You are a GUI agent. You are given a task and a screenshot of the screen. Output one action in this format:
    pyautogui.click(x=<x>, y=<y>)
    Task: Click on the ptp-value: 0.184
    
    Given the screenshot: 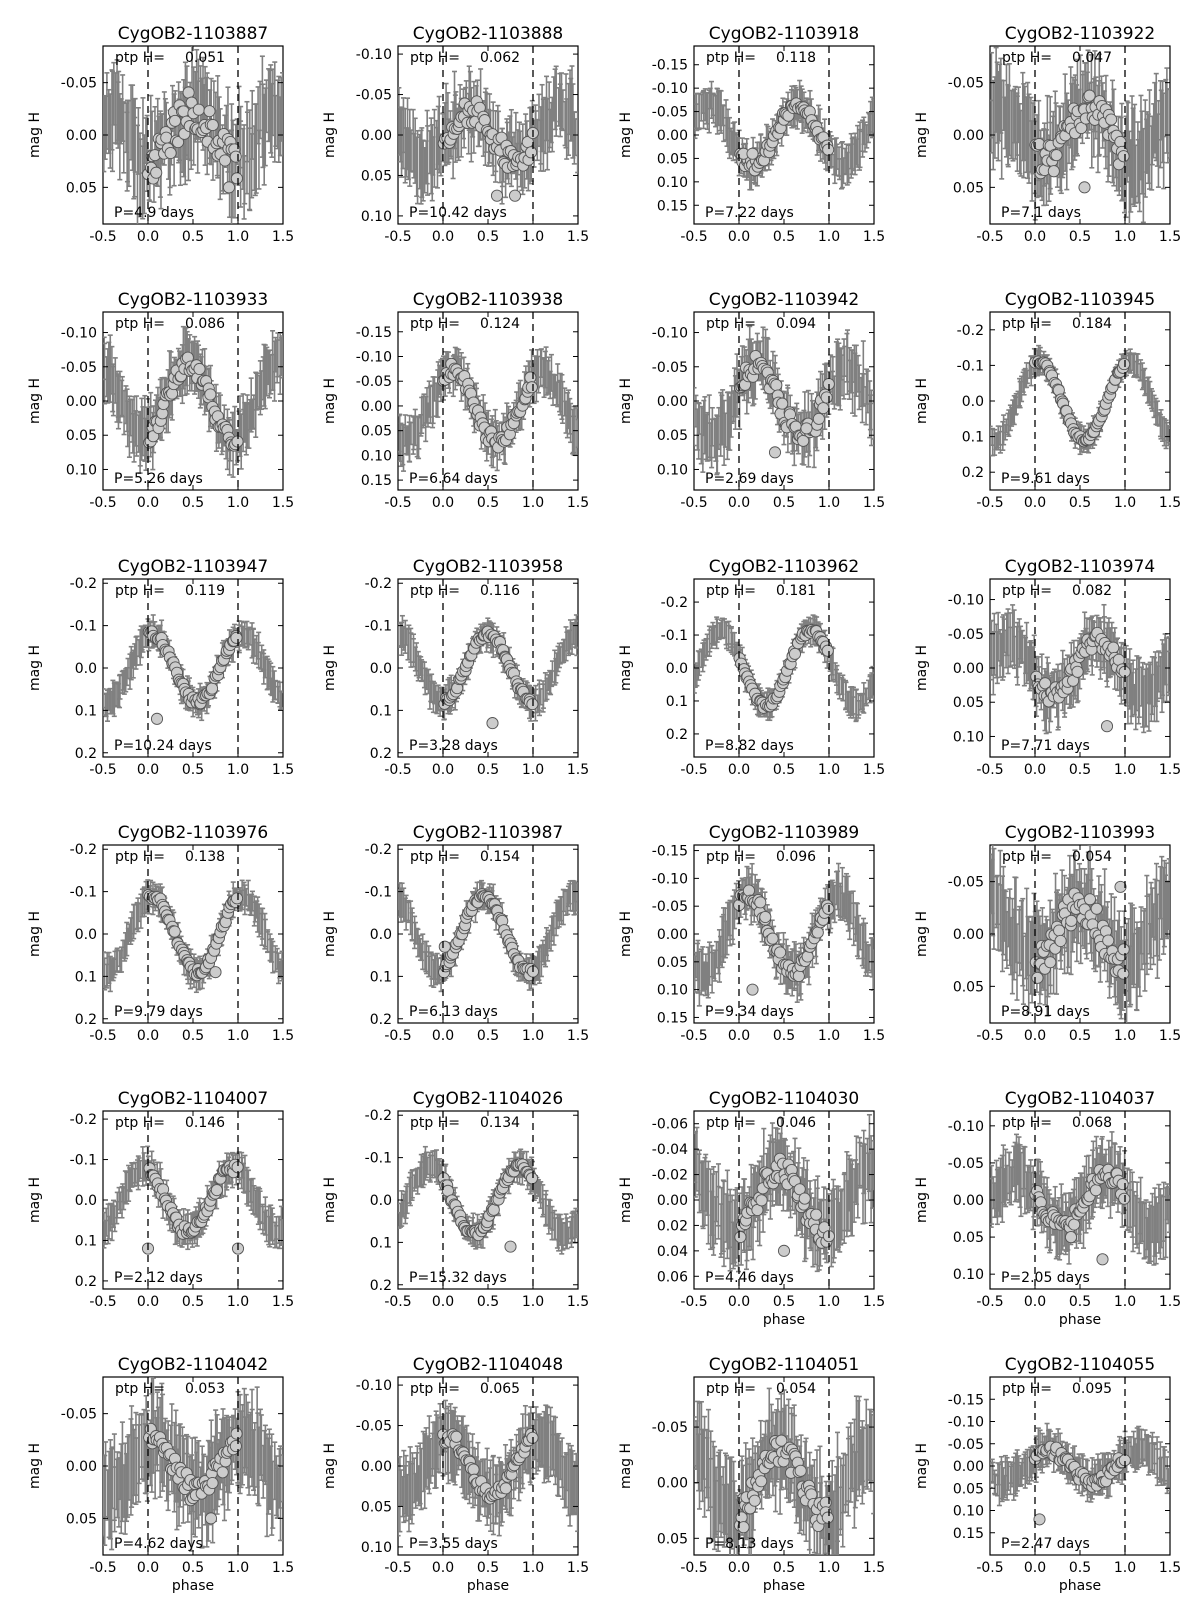 What is the action you would take?
    pyautogui.click(x=1092, y=324)
    